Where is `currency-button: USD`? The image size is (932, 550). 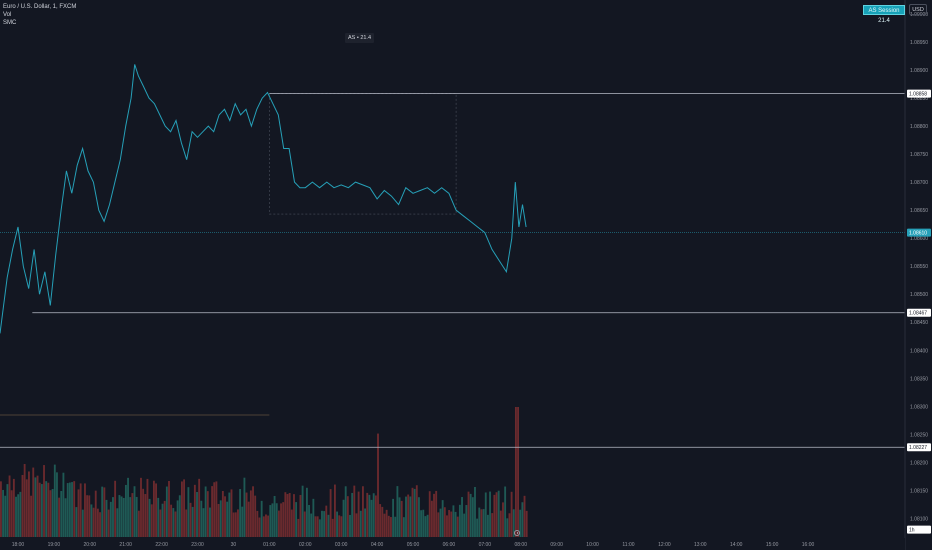
currency-button: USD is located at coordinates (918, 9).